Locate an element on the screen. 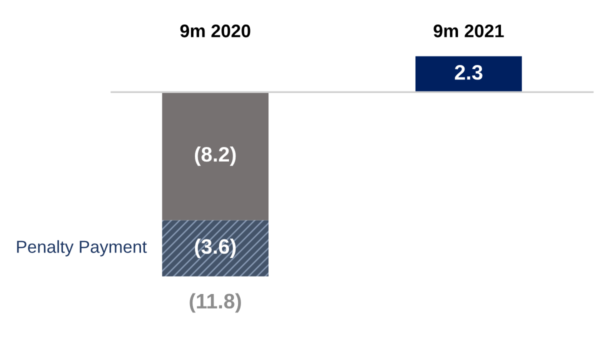  data-label: 2.3 is located at coordinates (468, 72).